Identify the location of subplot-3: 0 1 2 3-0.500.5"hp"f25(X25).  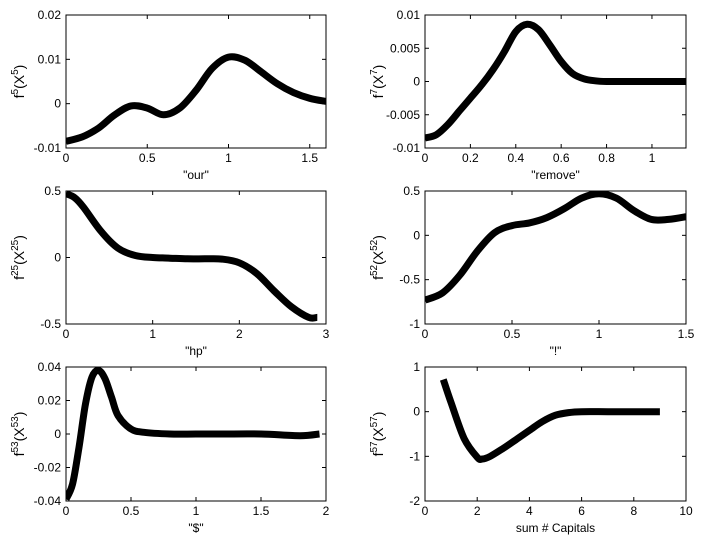
(170, 271).